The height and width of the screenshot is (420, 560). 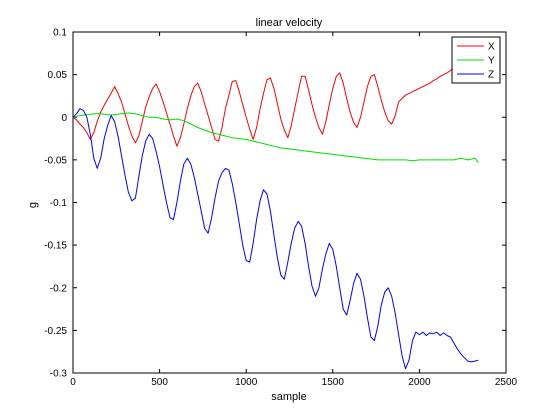 I want to click on x-tick-label: 2000, so click(x=419, y=382).